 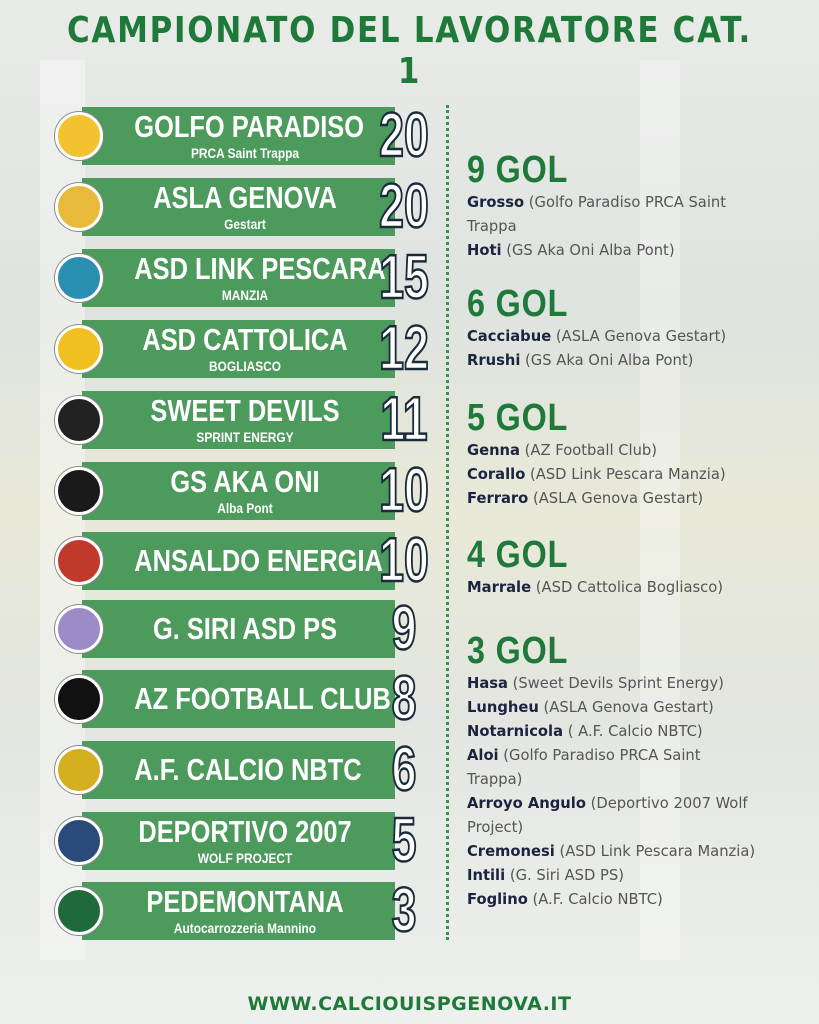 What do you see at coordinates (258, 560) in the screenshot?
I see `team-name: ANSALDO ENERGIA` at bounding box center [258, 560].